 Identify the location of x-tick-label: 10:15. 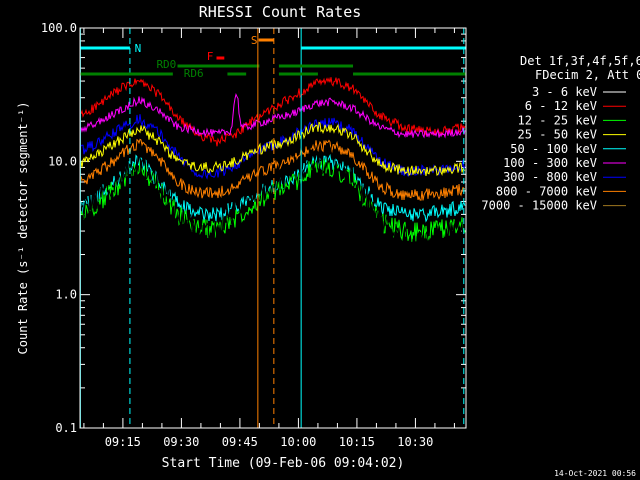
(357, 442).